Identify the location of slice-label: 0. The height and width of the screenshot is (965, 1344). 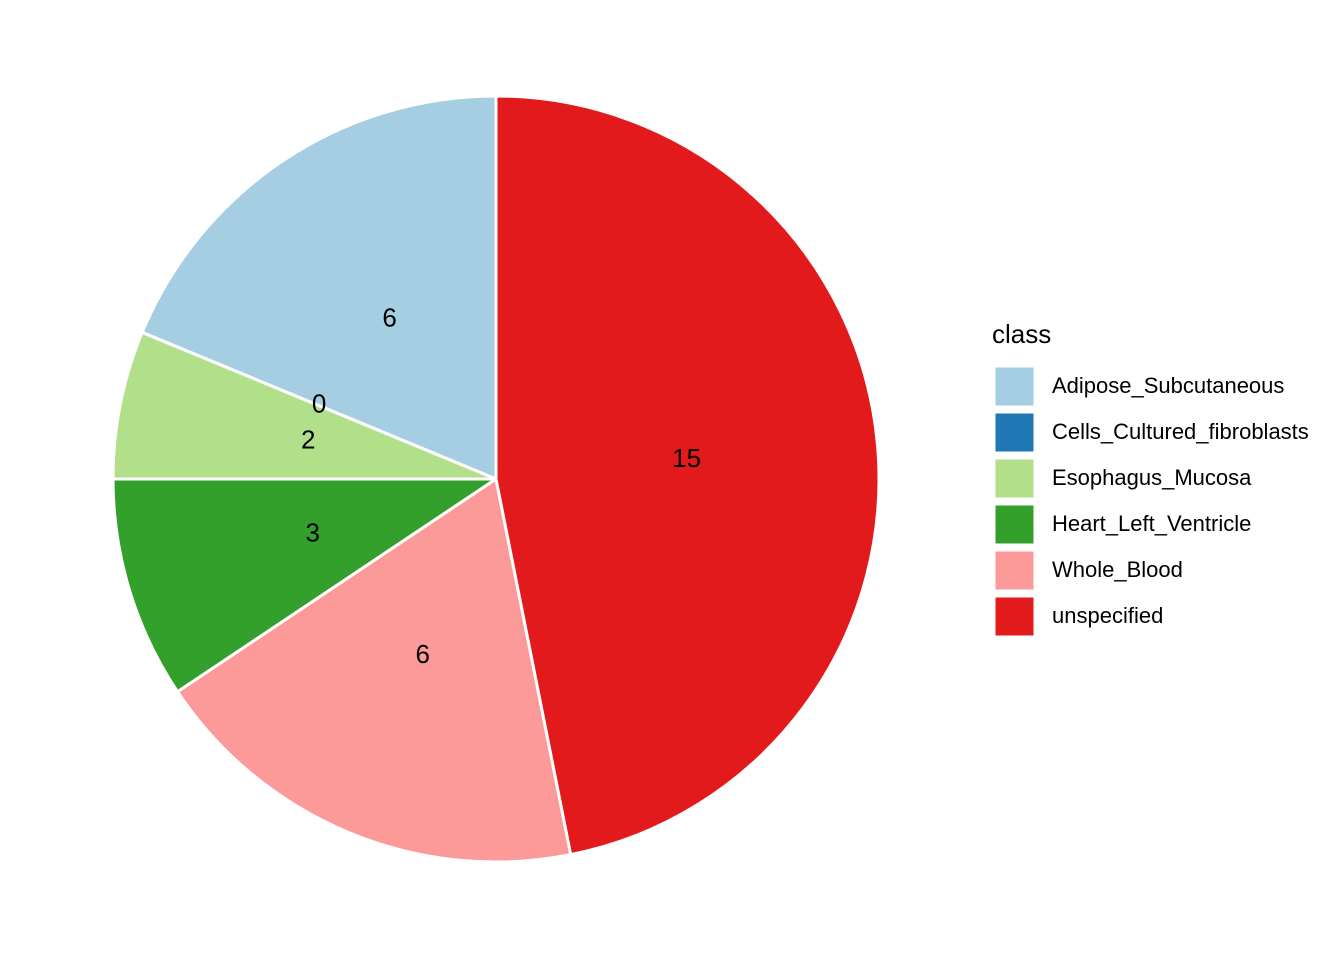
(319, 404).